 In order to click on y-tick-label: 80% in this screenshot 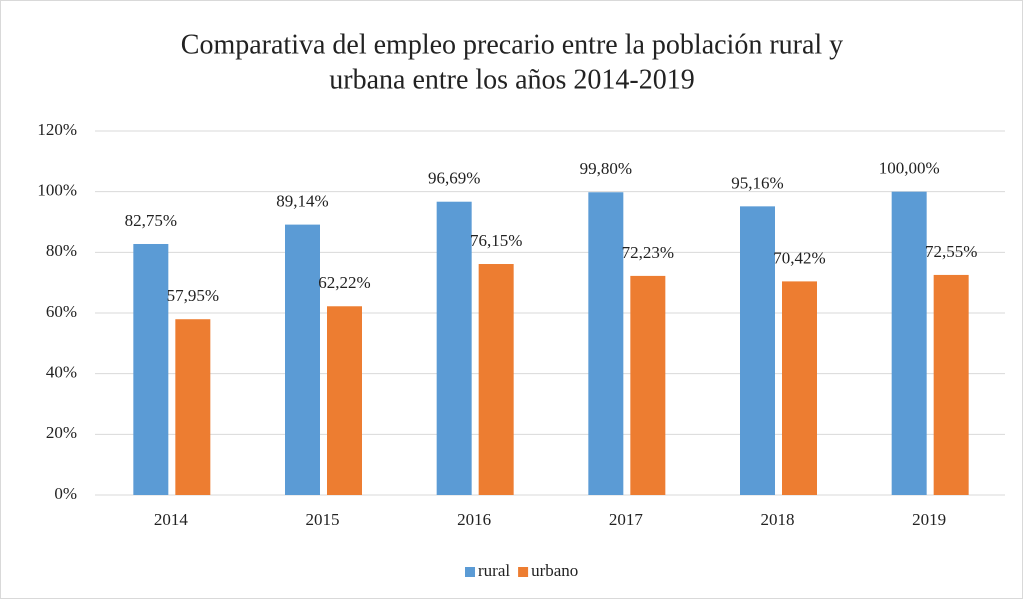, I will do `click(61, 250)`.